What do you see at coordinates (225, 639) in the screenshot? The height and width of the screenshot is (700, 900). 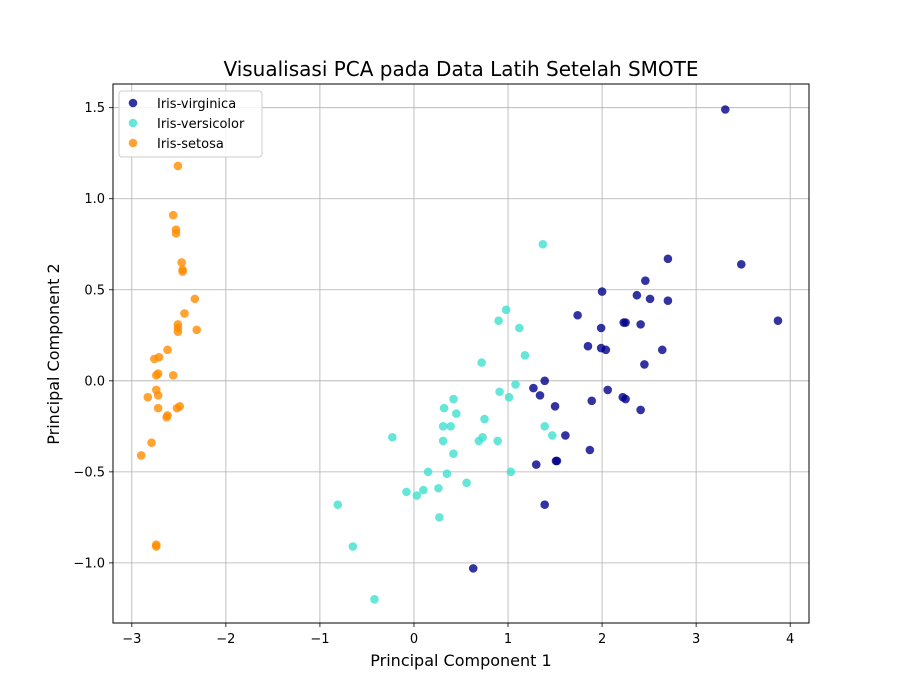 I see `x-tick-label: −2` at bounding box center [225, 639].